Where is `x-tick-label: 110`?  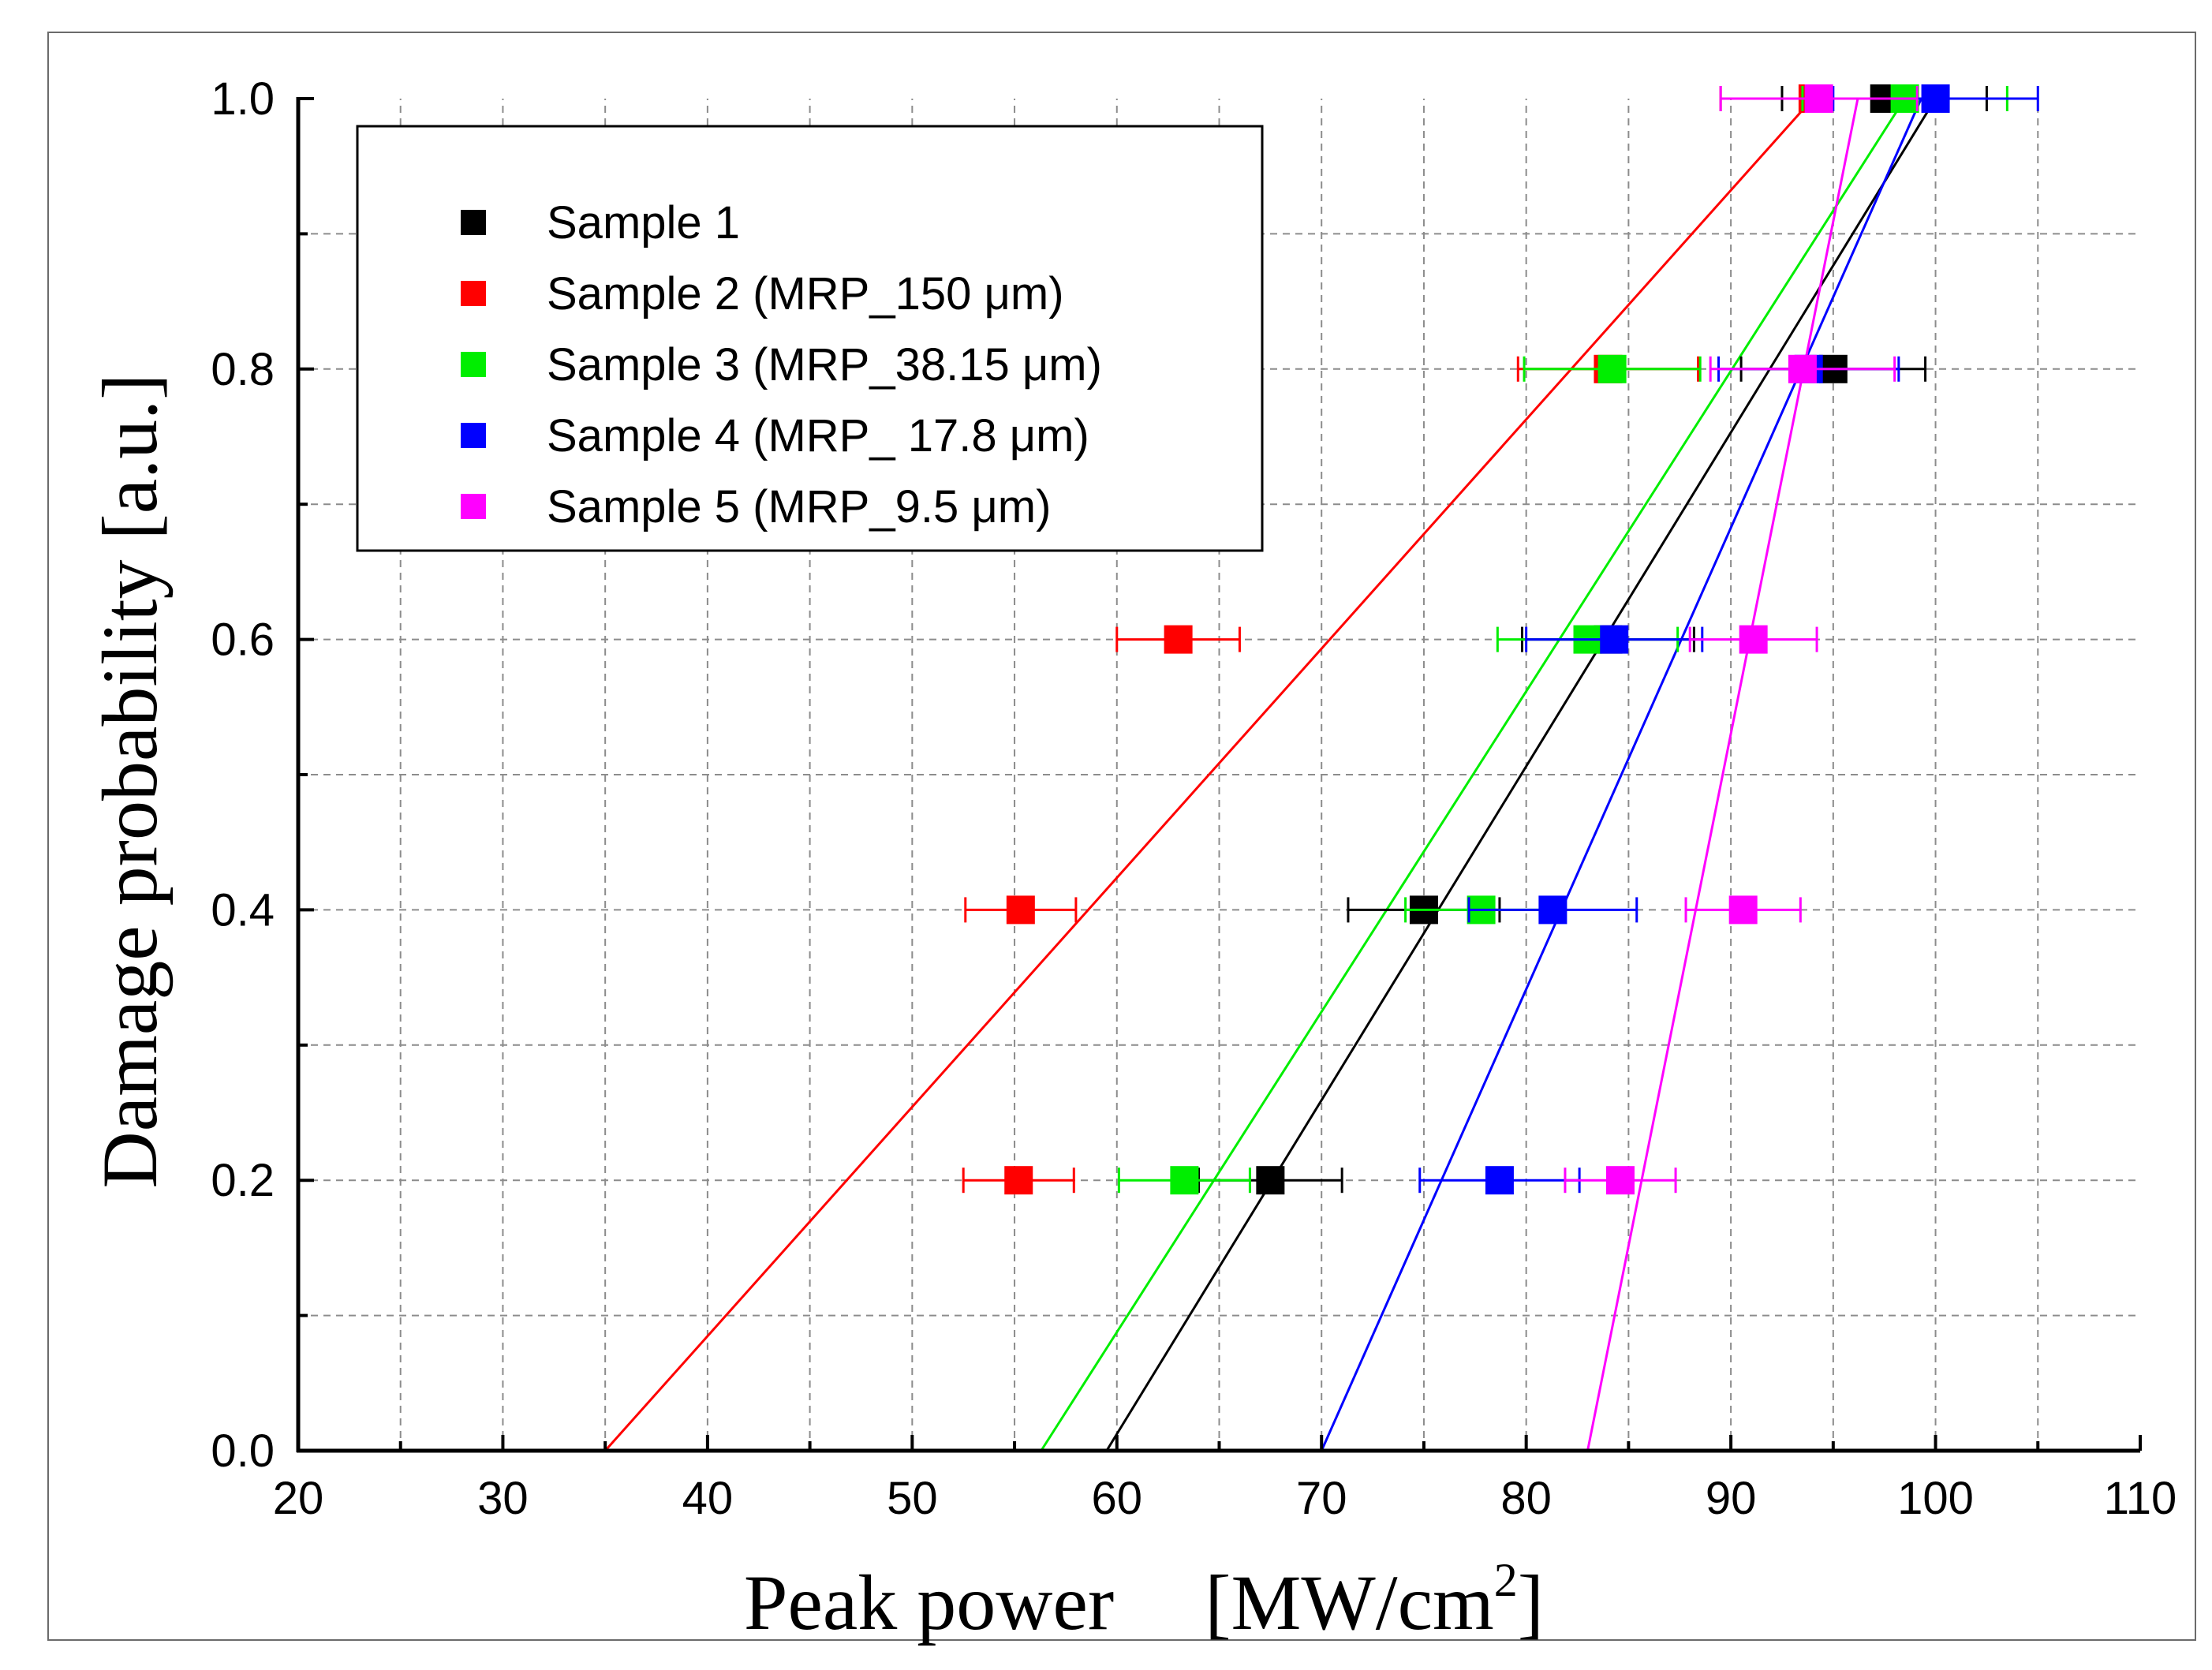 x-tick-label: 110 is located at coordinates (2140, 1499).